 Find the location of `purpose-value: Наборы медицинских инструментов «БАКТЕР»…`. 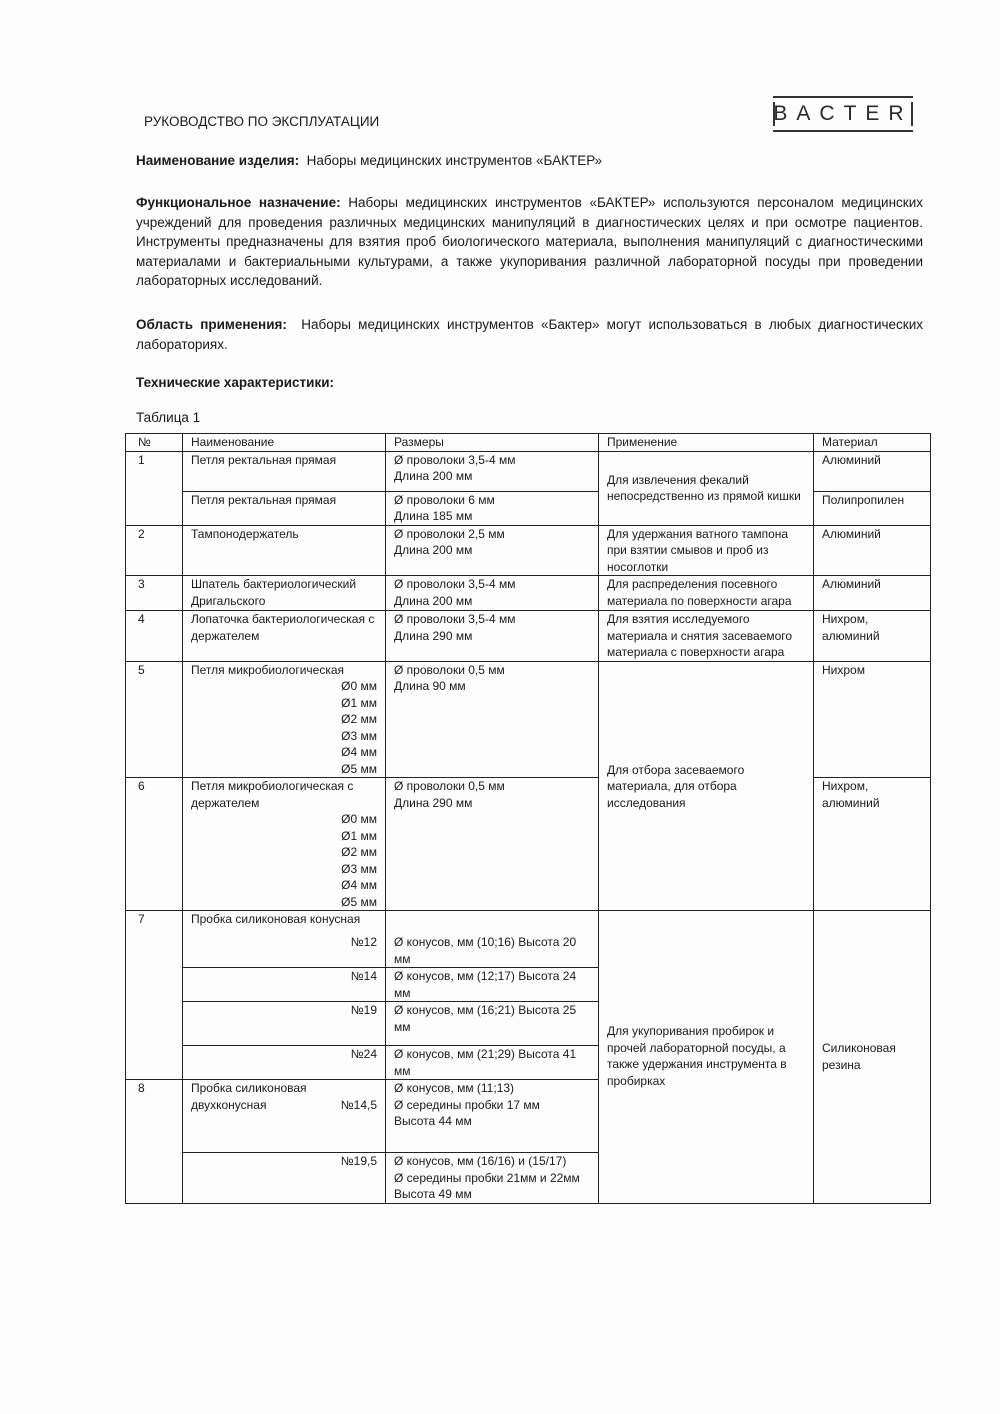

purpose-value: Наборы медицинских инструментов «БАКТЕР»… is located at coordinates (529, 241).